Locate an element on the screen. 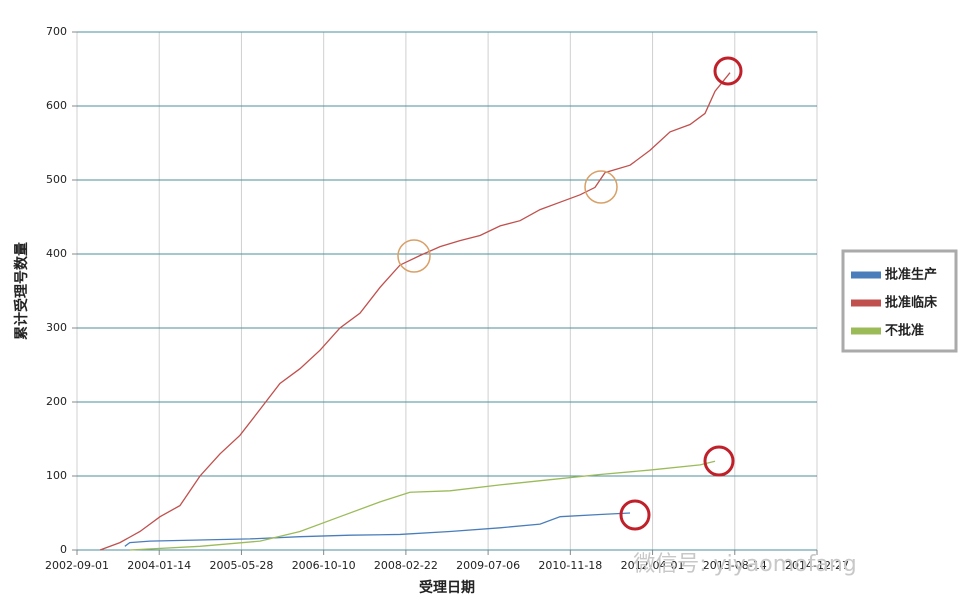 Image resolution: width=968 pixels, height=614 pixels. y-tick-label: 400 is located at coordinates (56, 253).